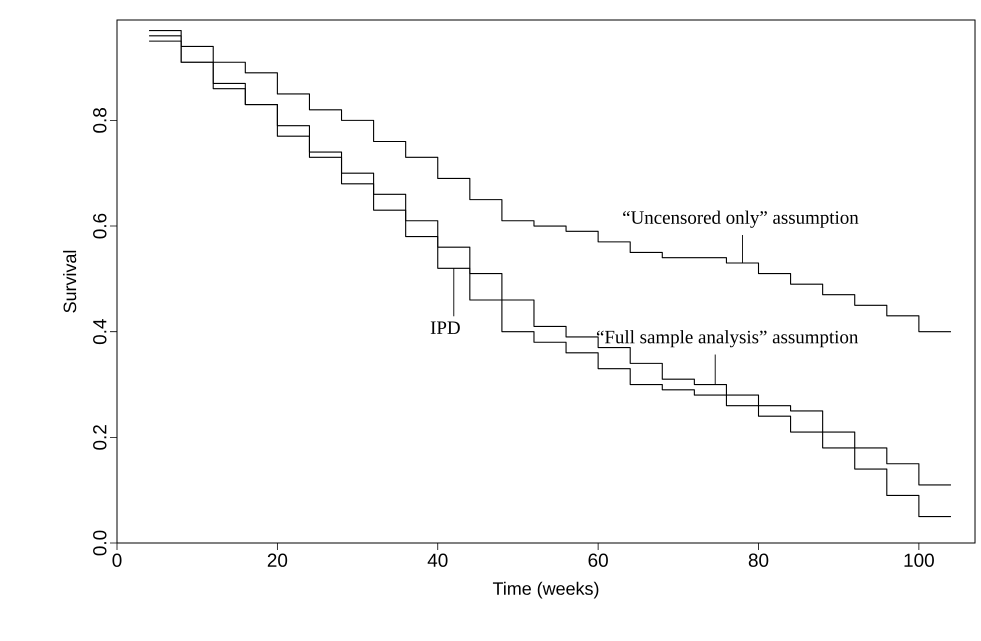 The height and width of the screenshot is (641, 981). Describe the element at coordinates (99, 543) in the screenshot. I see `y-tick-label: 0.0` at that location.